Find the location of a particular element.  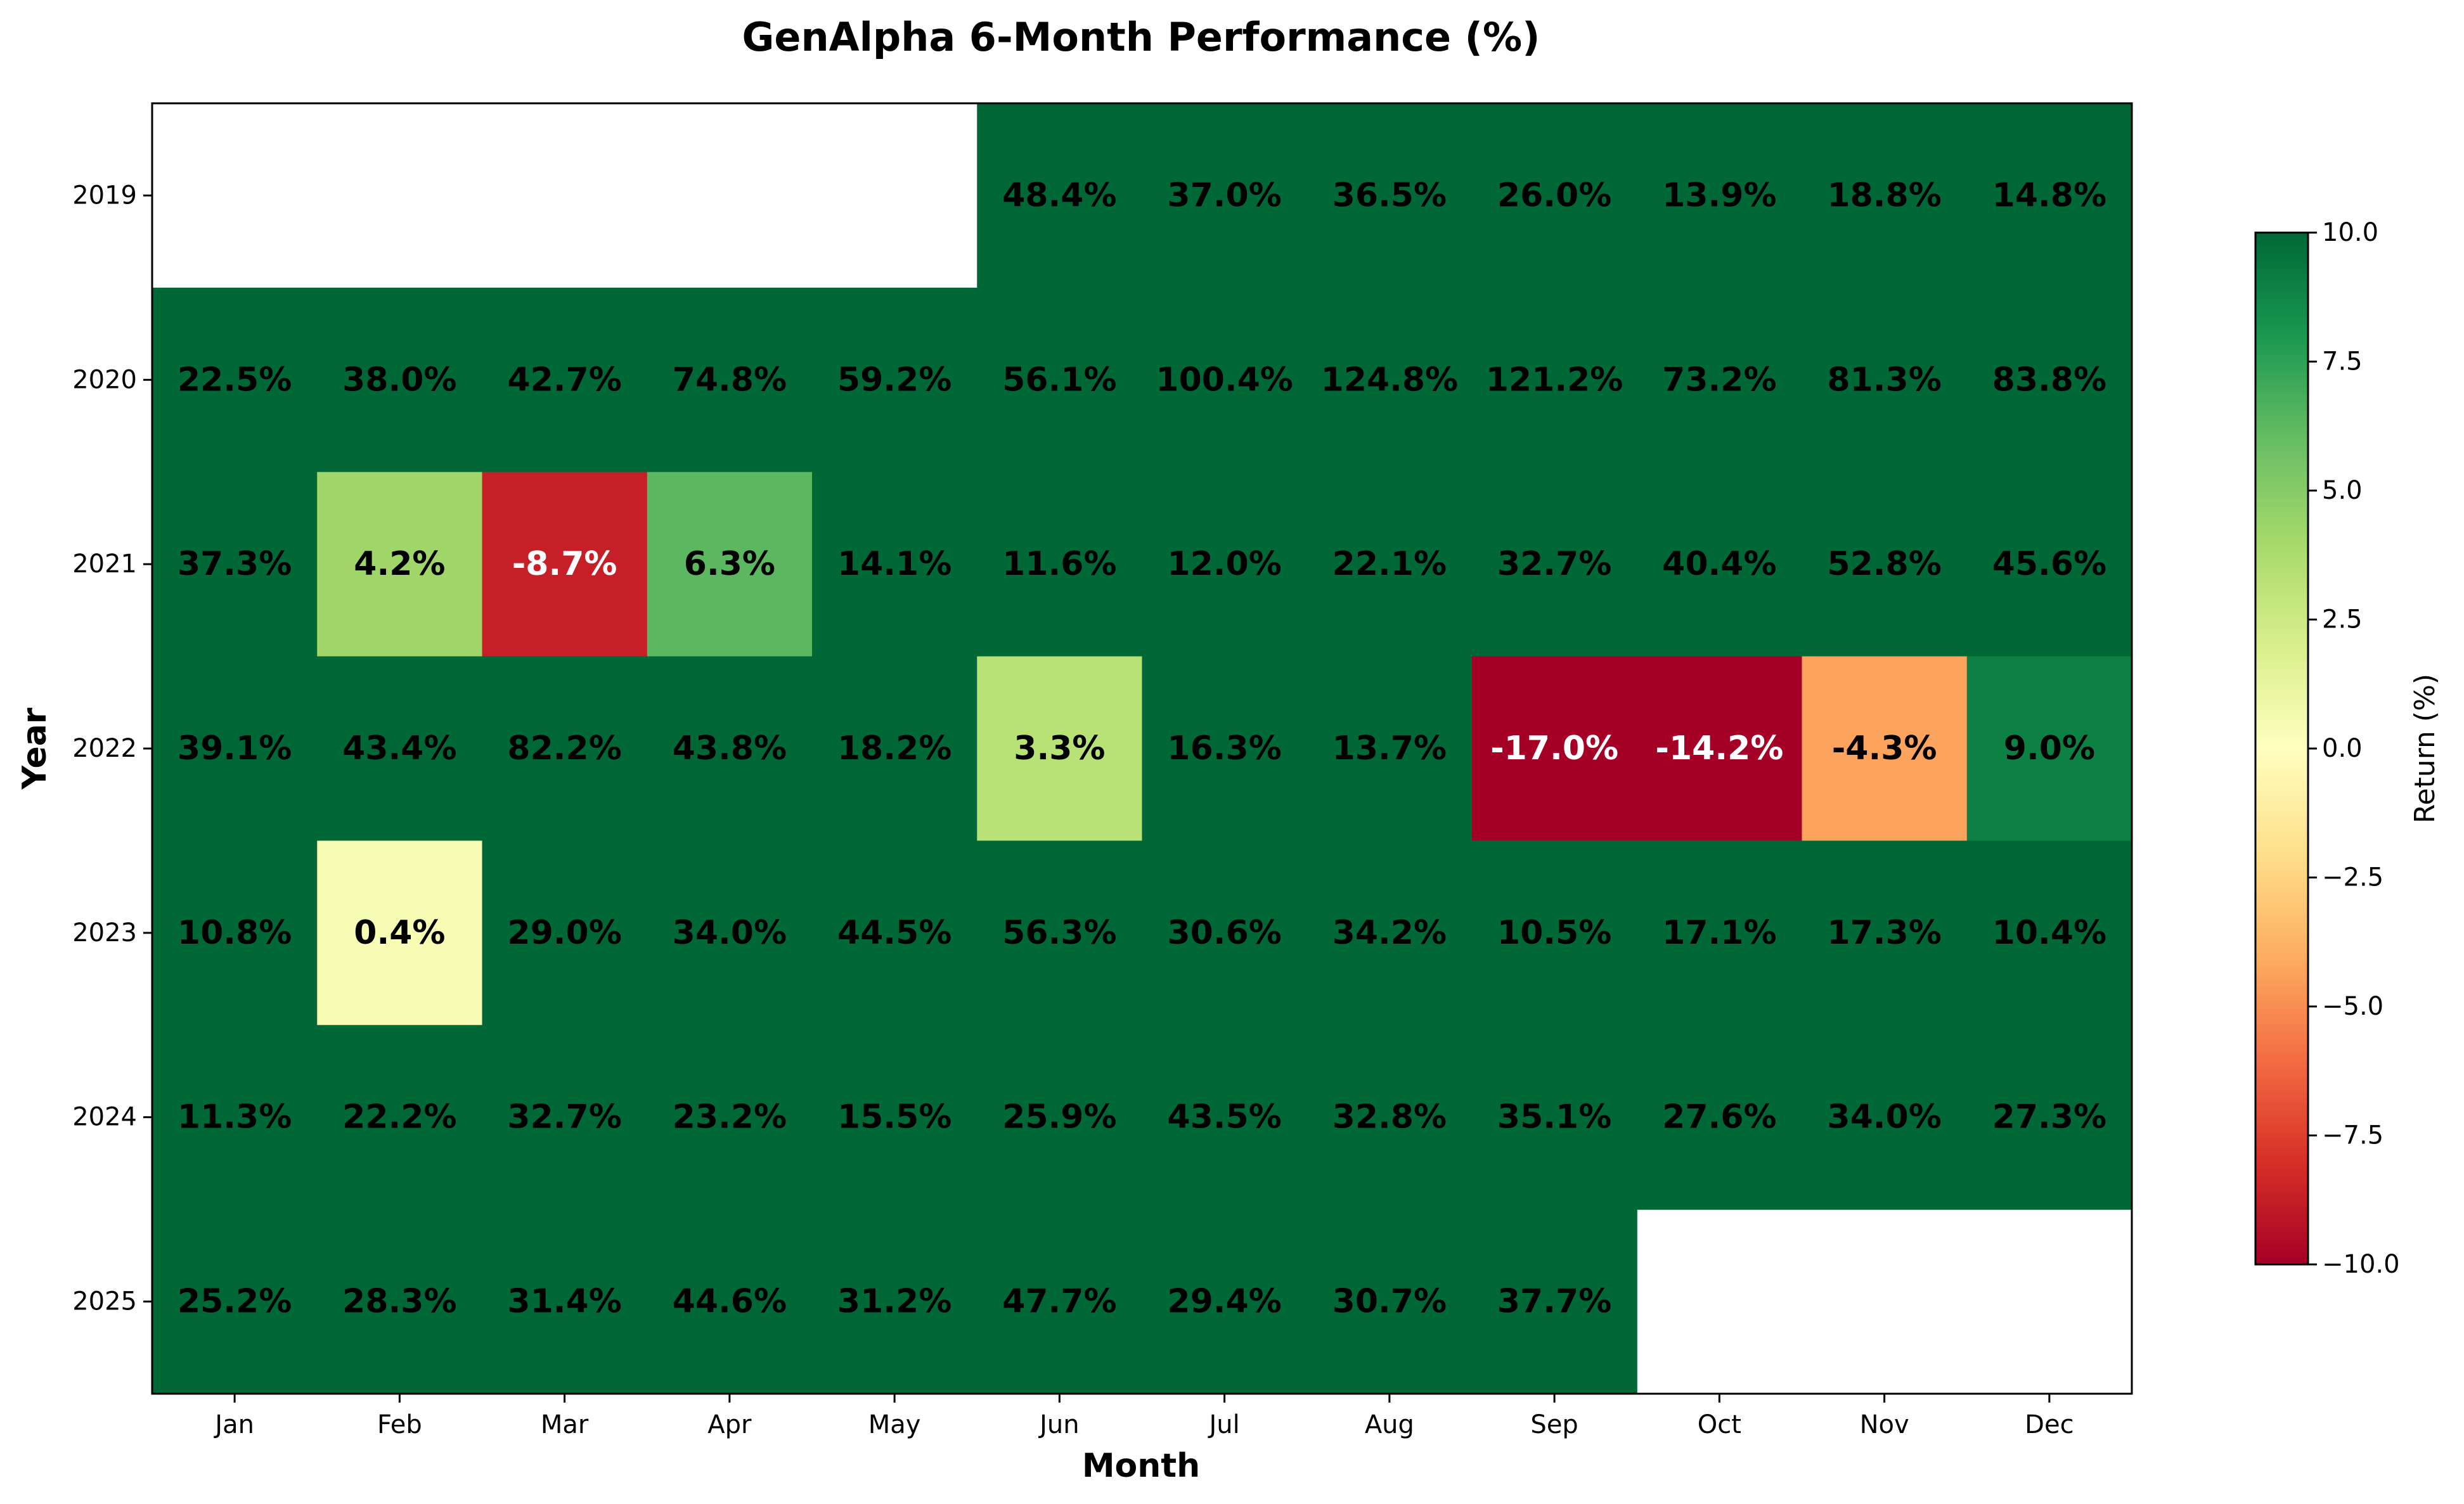

cell-label-2024-jun: 25.9% is located at coordinates (1059, 1117).